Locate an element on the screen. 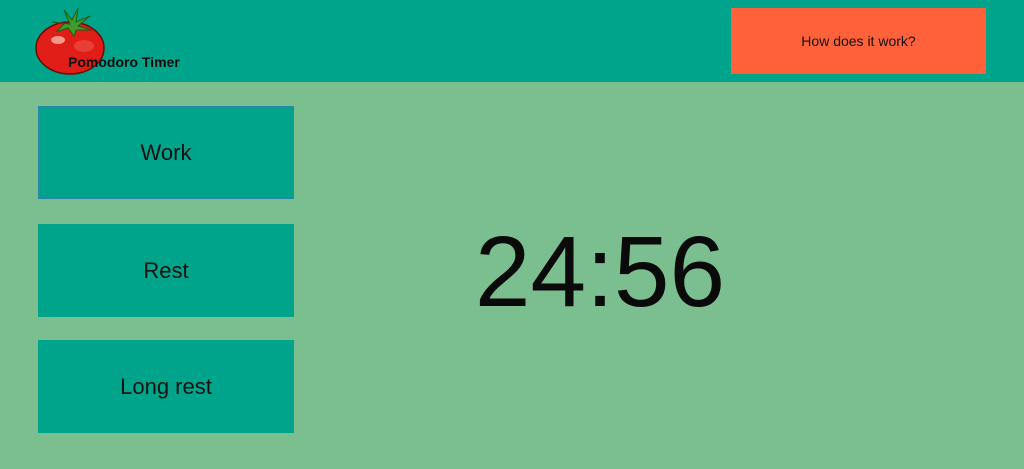 This screenshot has height=469, width=1024. app-title: Pomodoro Timer is located at coordinates (124, 62).